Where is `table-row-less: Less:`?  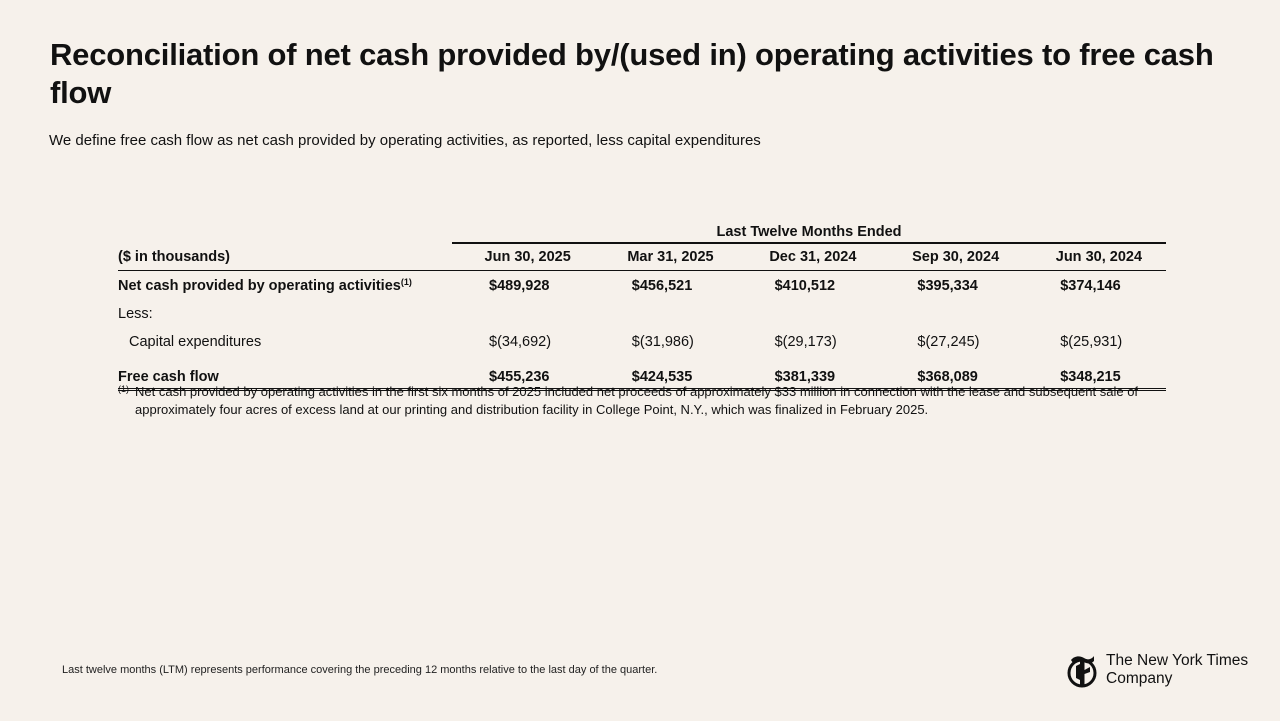
table-row-less: Less: is located at coordinates (642, 314).